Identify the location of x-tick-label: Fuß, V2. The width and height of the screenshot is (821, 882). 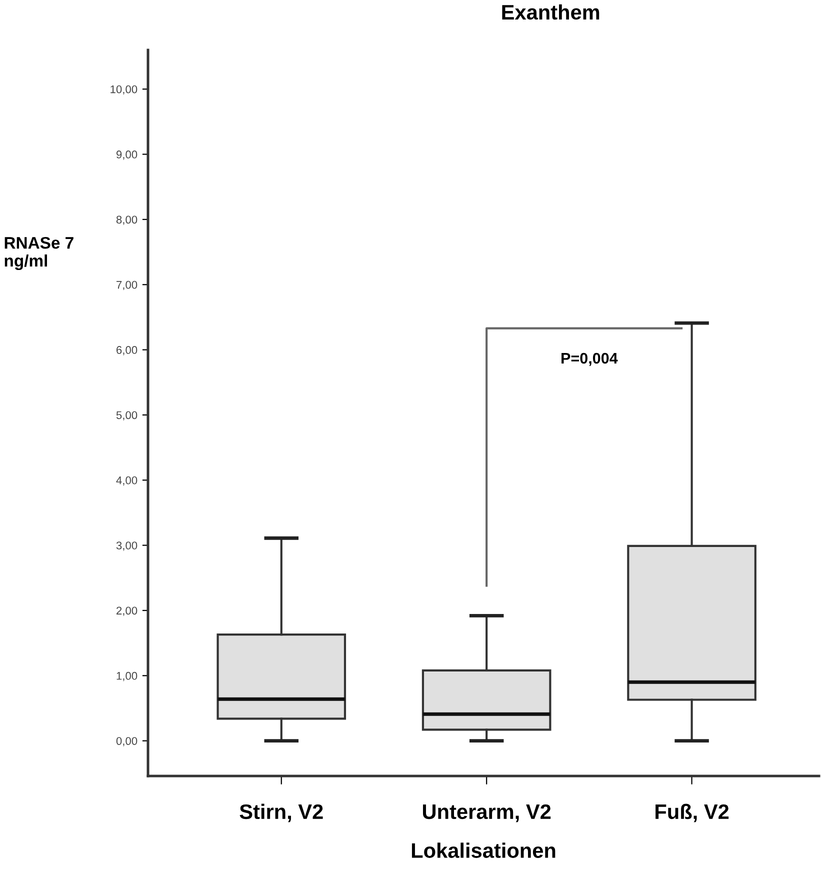
(692, 813).